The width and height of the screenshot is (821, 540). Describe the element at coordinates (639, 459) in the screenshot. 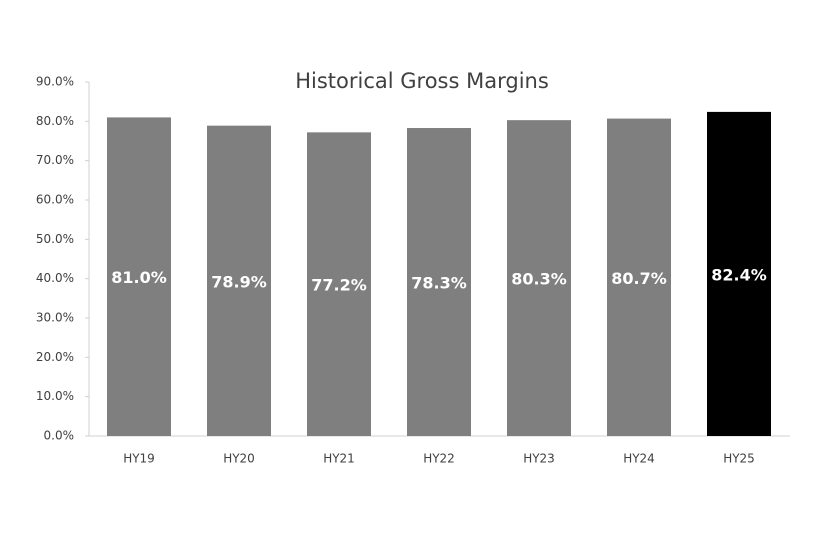

I see `x-tick-label: HY24` at that location.